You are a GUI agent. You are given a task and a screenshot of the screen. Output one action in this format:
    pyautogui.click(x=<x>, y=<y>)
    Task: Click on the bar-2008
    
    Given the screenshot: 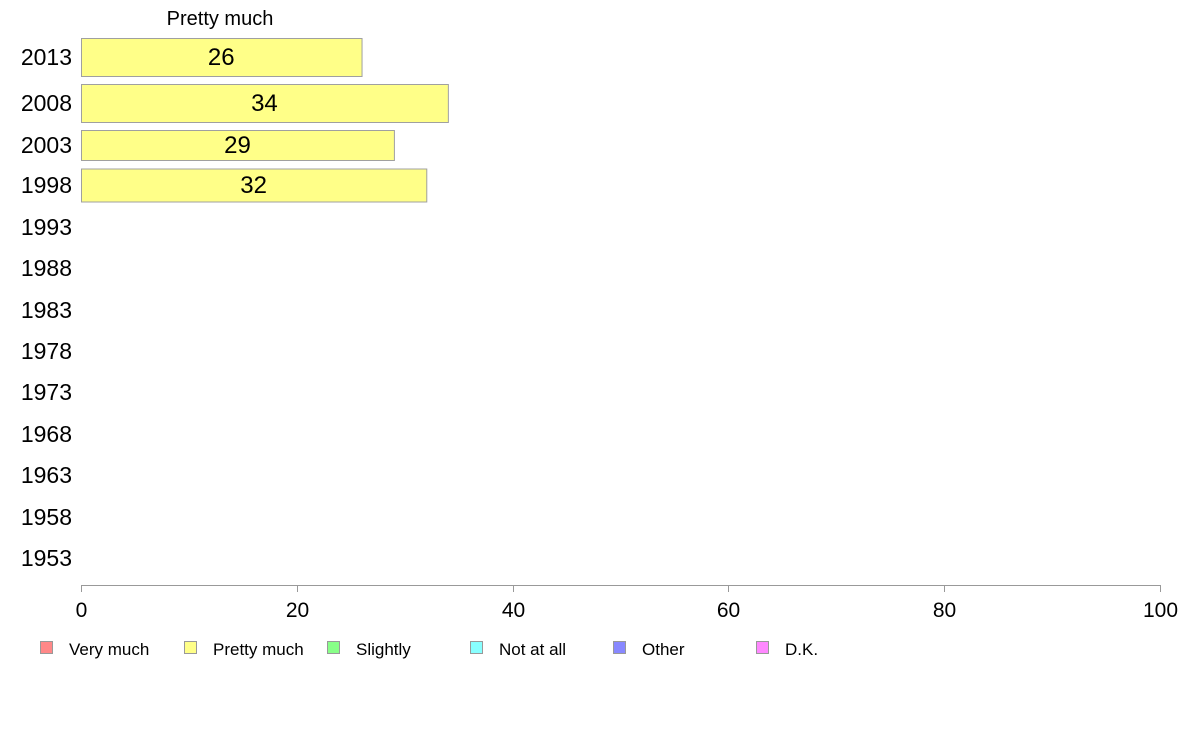 What is the action you would take?
    pyautogui.click(x=265, y=103)
    